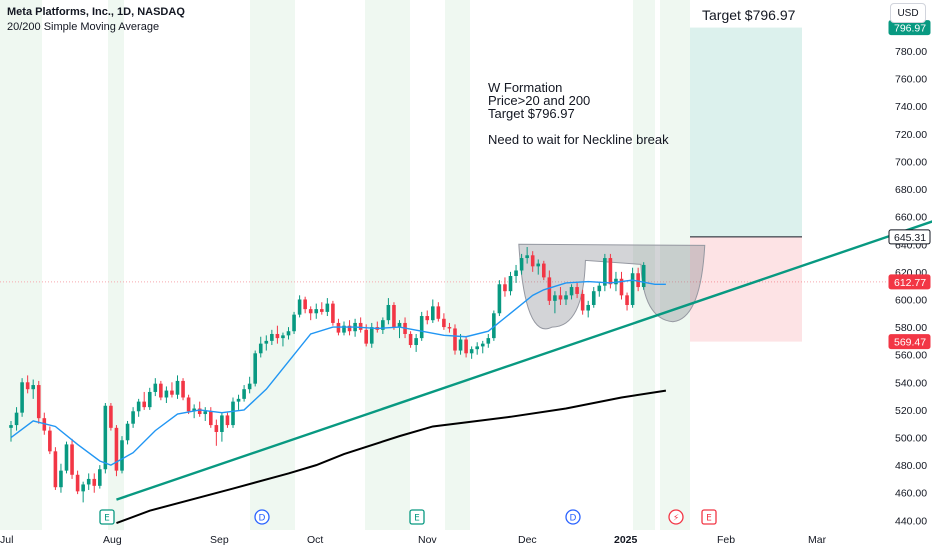 The height and width of the screenshot is (550, 932). Describe the element at coordinates (910, 29) in the screenshot. I see `price-label-text: 796.97` at that location.